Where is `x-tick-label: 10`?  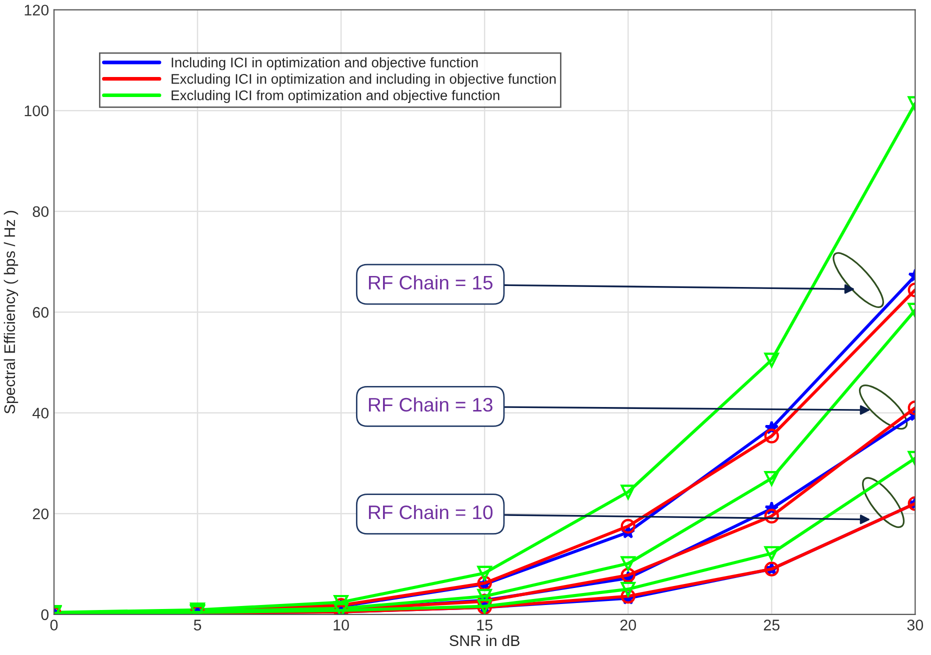
x-tick-label: 10 is located at coordinates (341, 625).